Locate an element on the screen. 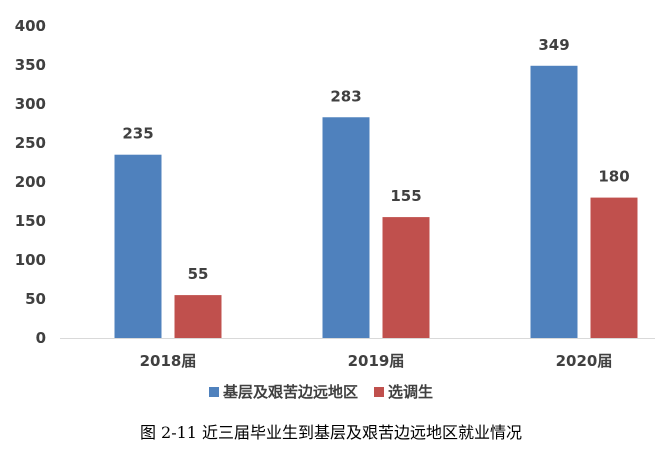 This screenshot has width=662, height=451. legend-label: 选调生 is located at coordinates (410, 392).